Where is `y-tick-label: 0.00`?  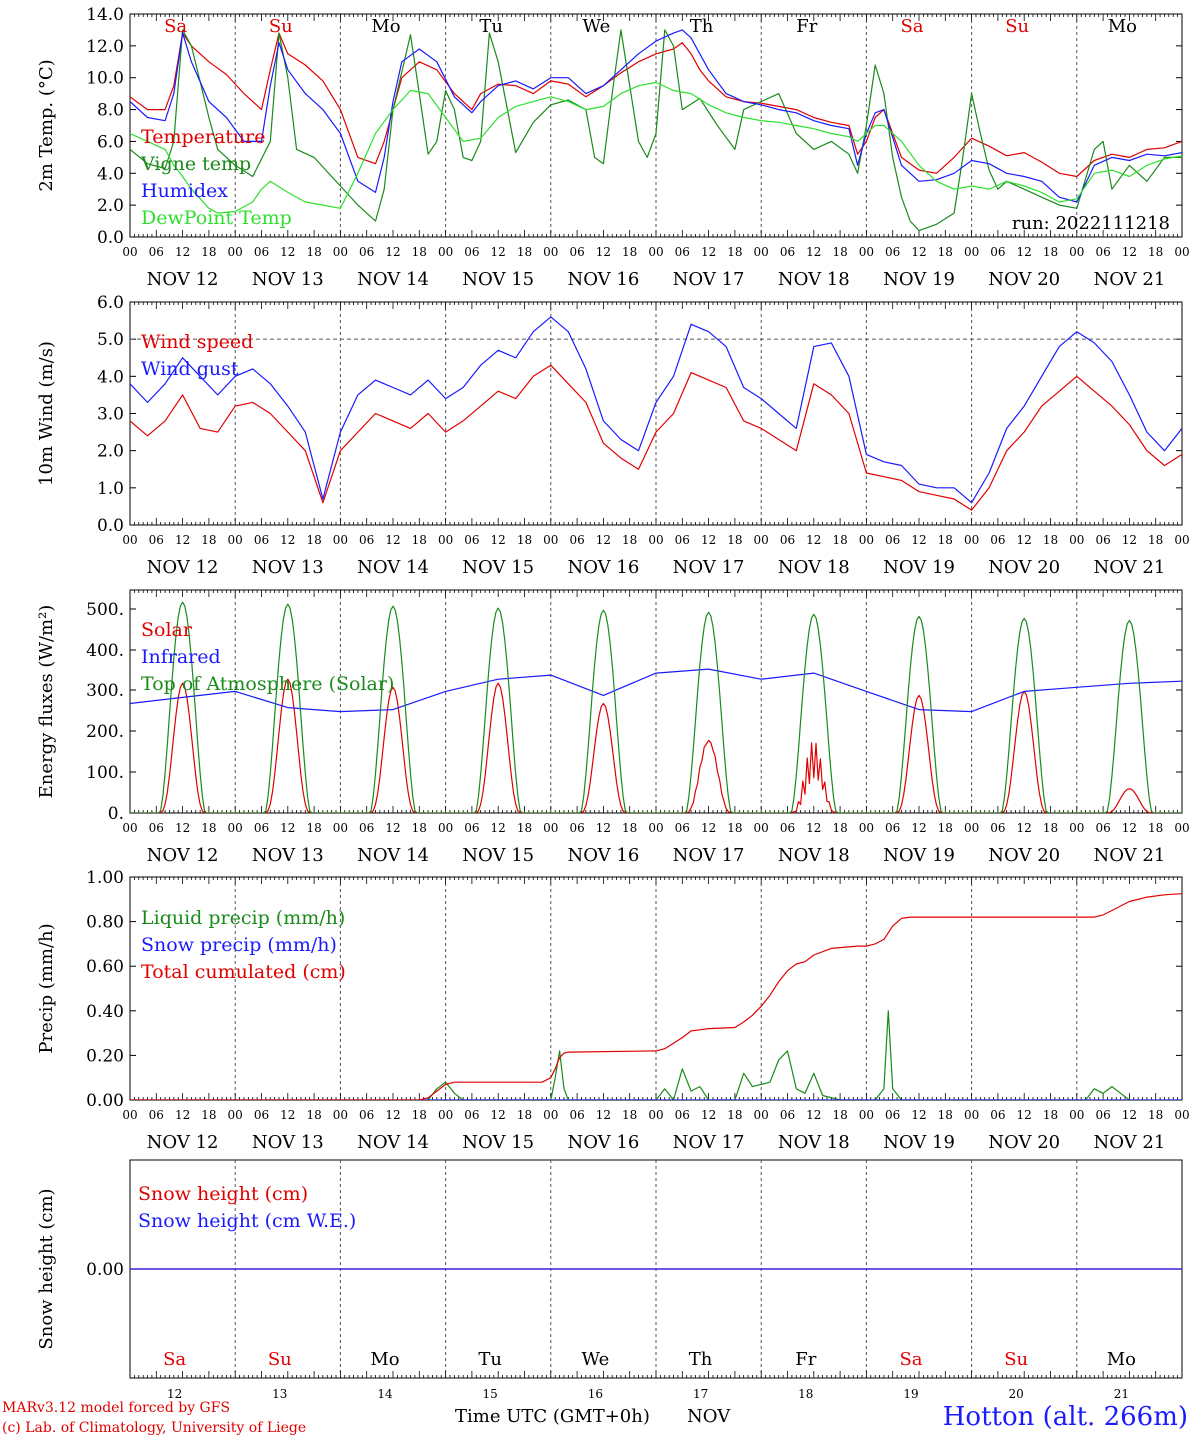
y-tick-label: 0.00 is located at coordinates (105, 1101).